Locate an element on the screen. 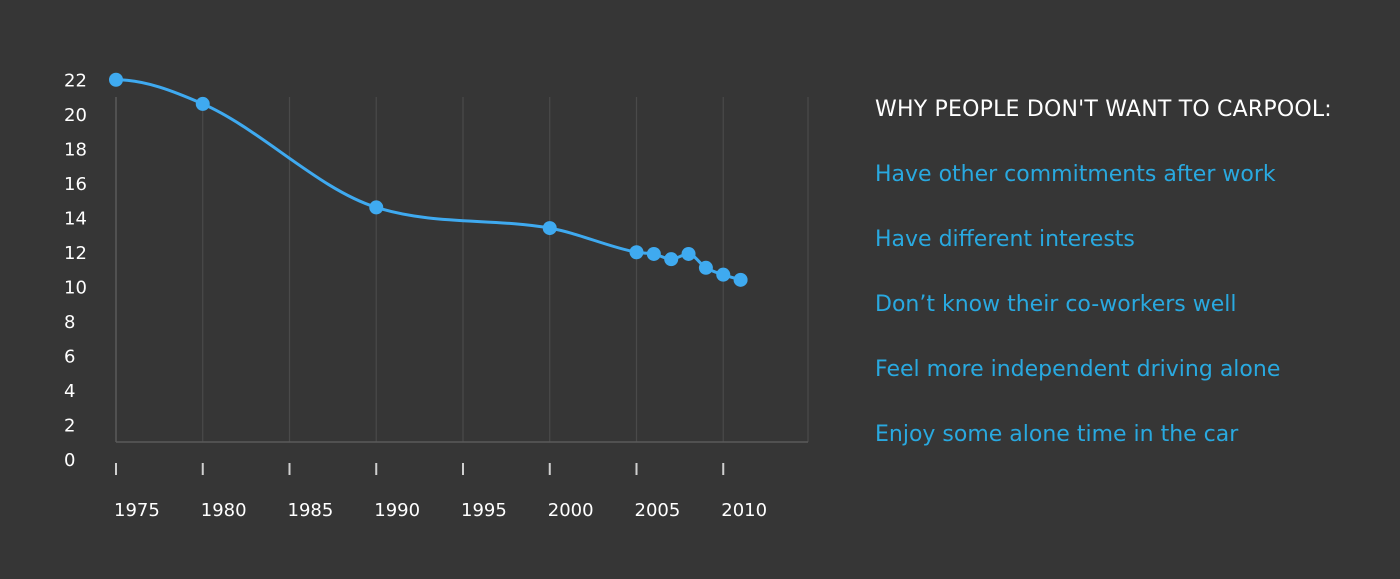 This screenshot has width=1400, height=579. reason-item: Have different interests is located at coordinates (1005, 239).